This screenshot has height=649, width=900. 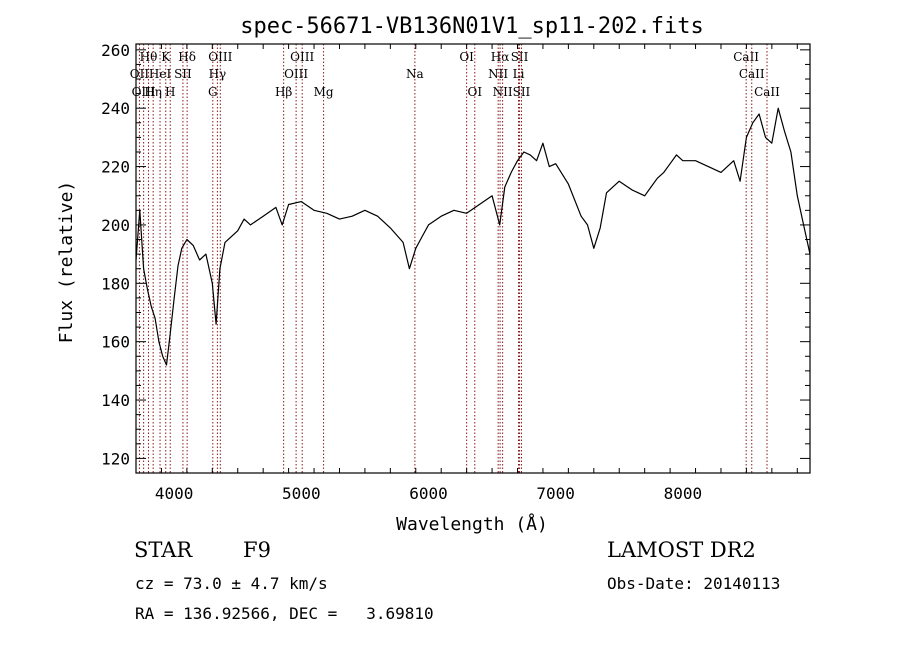 What do you see at coordinates (218, 74) in the screenshot?
I see `line-marker-label: Hγ` at bounding box center [218, 74].